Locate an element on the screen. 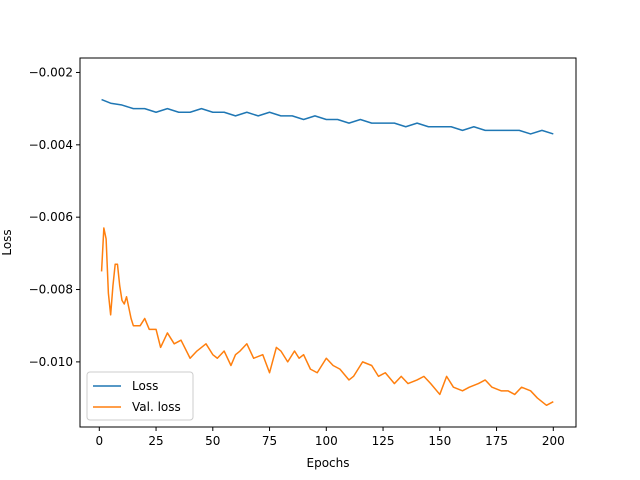 Image resolution: width=640 pixels, height=480 pixels. x-tick-label: 0 is located at coordinates (99, 441).